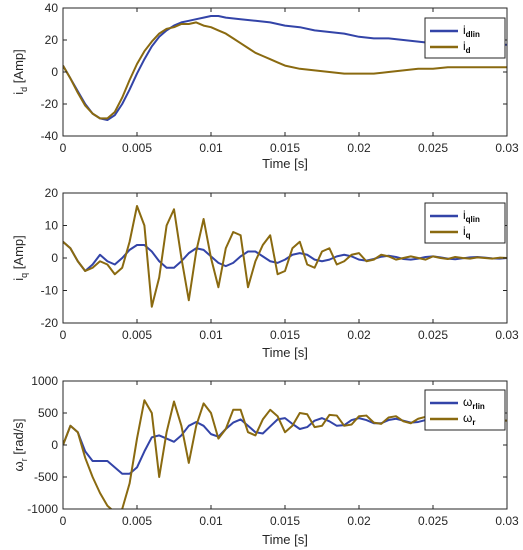 The image size is (523, 550). What do you see at coordinates (52, 226) in the screenshot?
I see `y-tick-label: 10` at bounding box center [52, 226].